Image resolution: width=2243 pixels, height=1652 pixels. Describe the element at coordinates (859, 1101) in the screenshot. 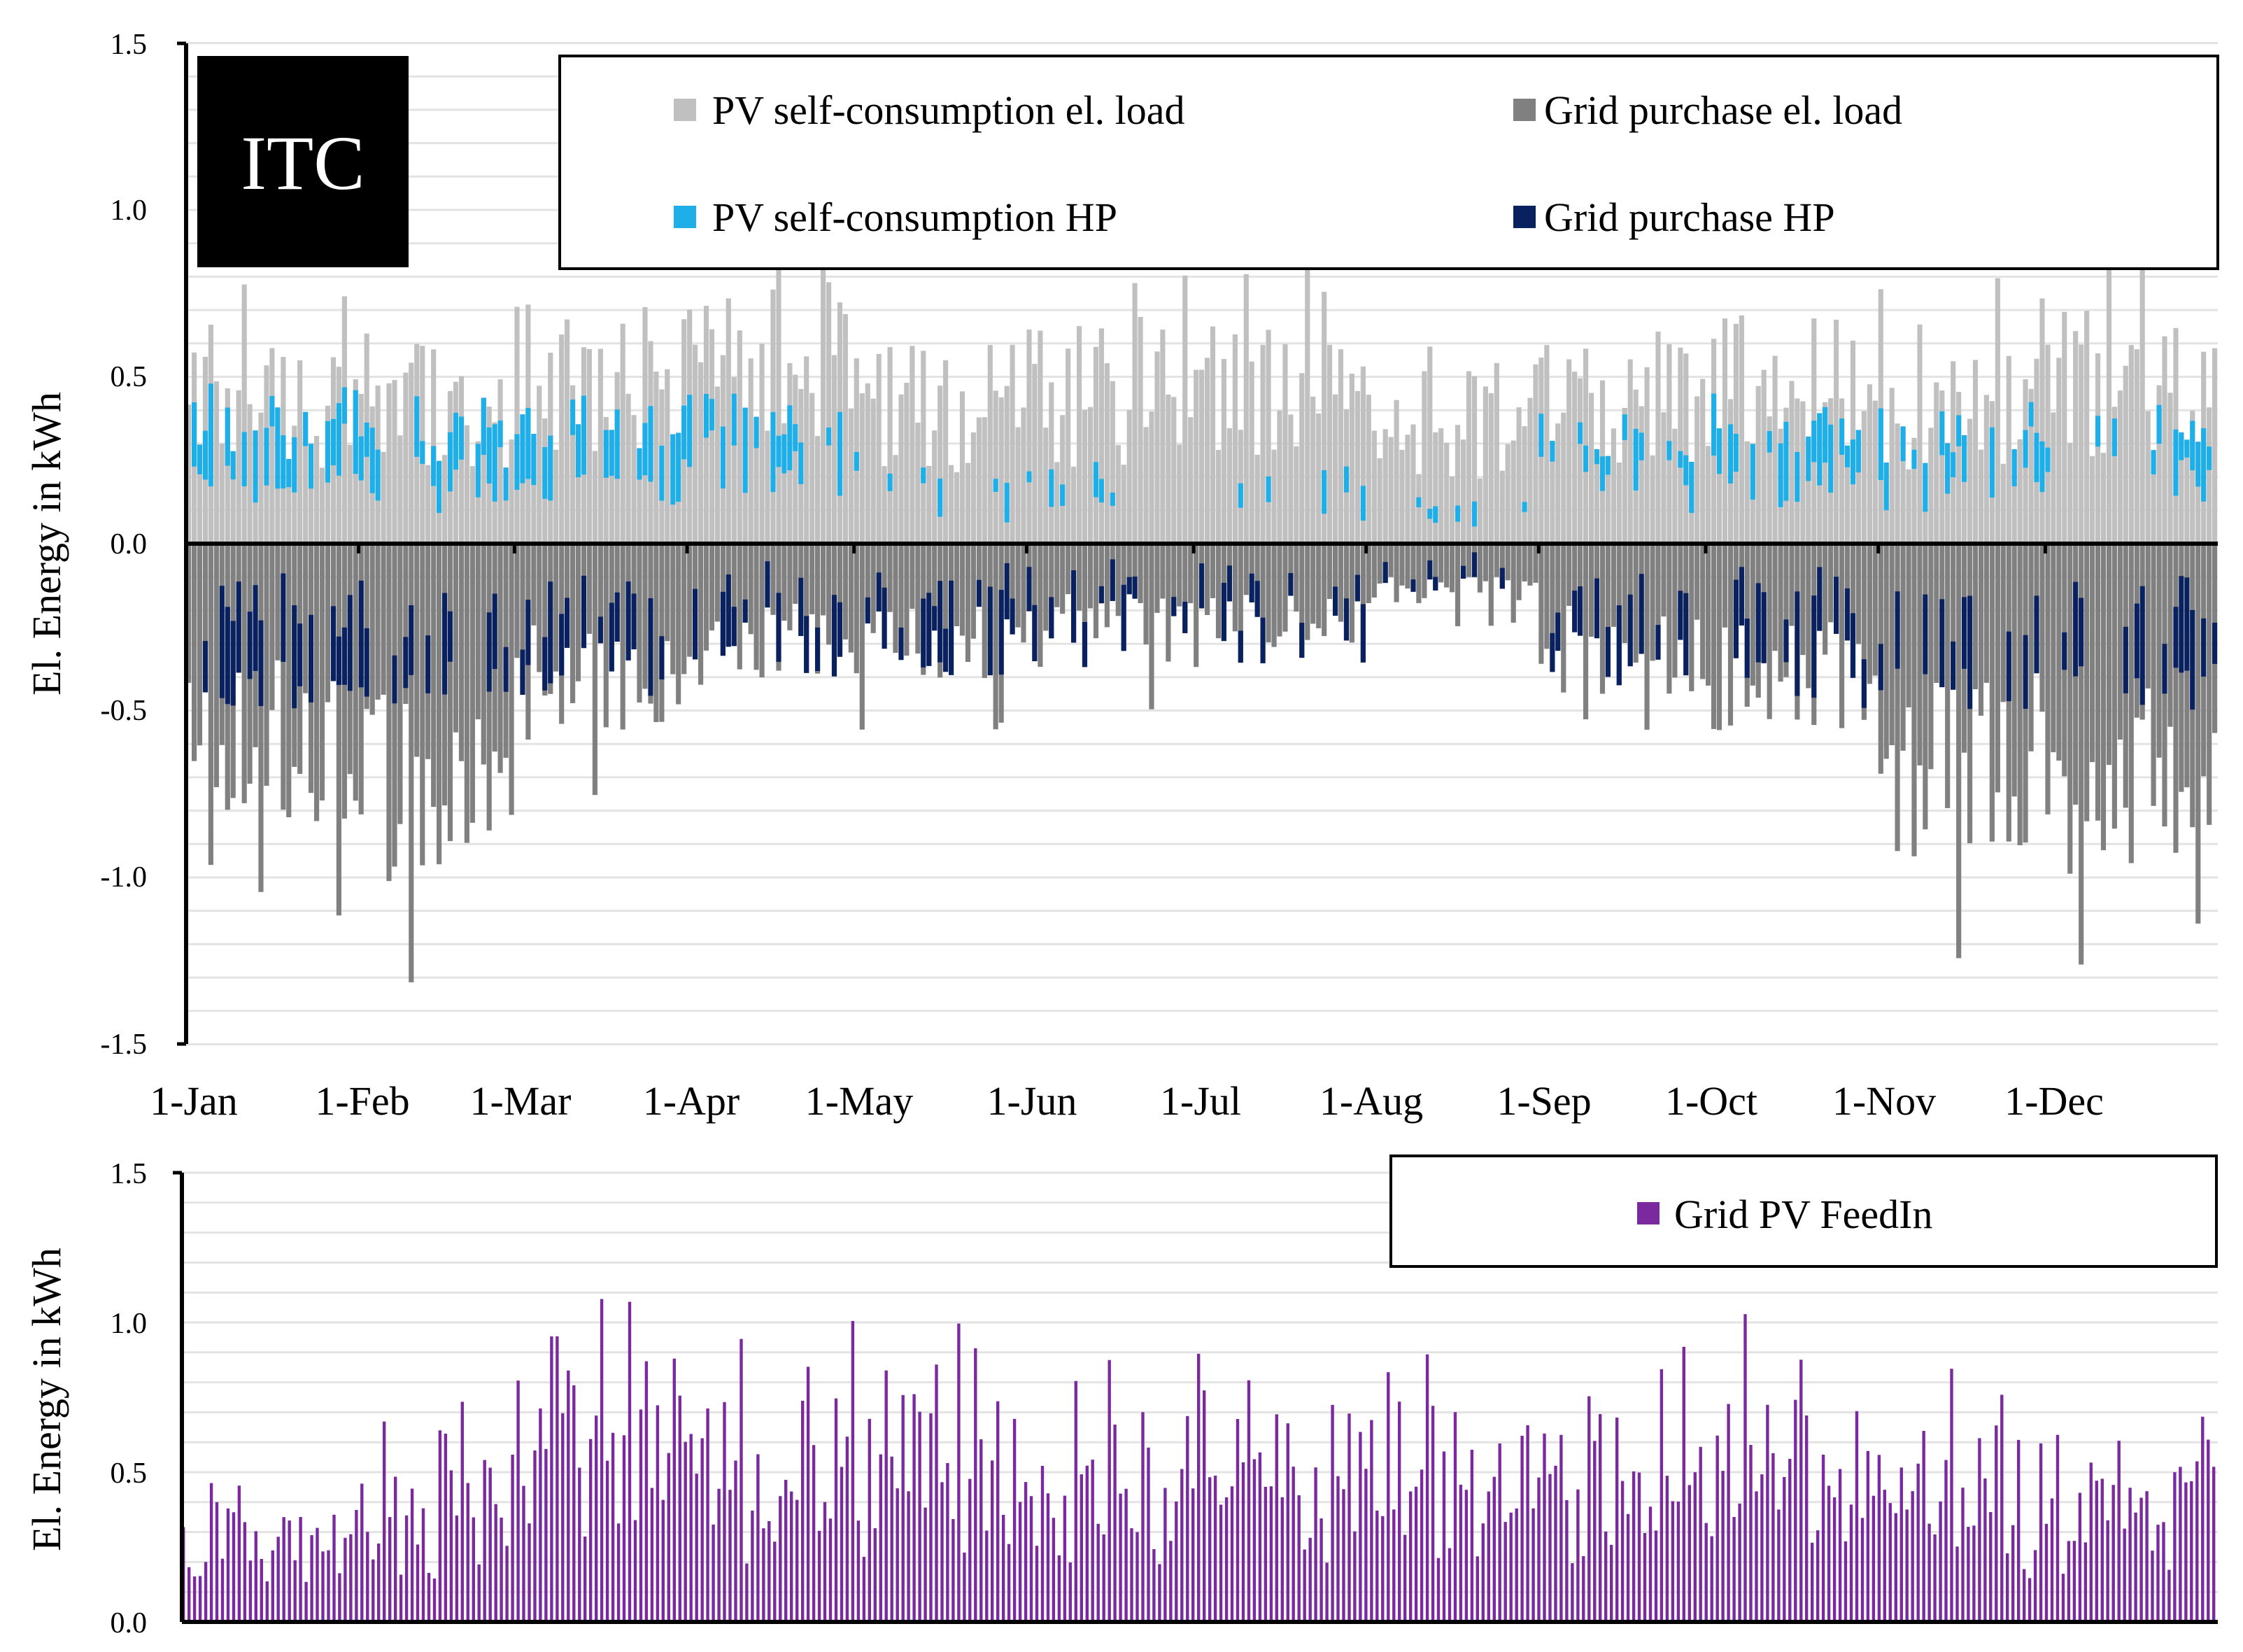

I see `month-label-may: 1-May` at that location.